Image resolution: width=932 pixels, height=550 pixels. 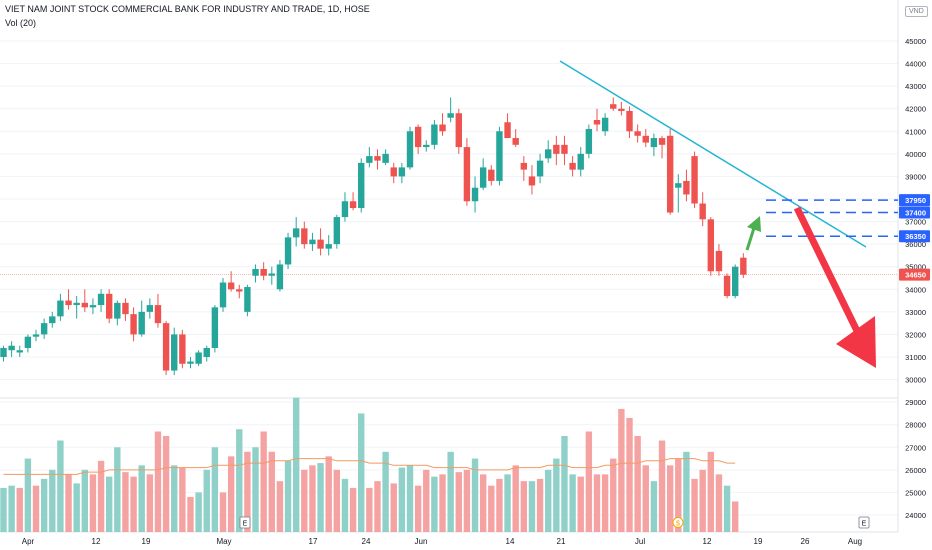 What do you see at coordinates (914, 236) in the screenshot?
I see `level-badge-36350-bg` at bounding box center [914, 236].